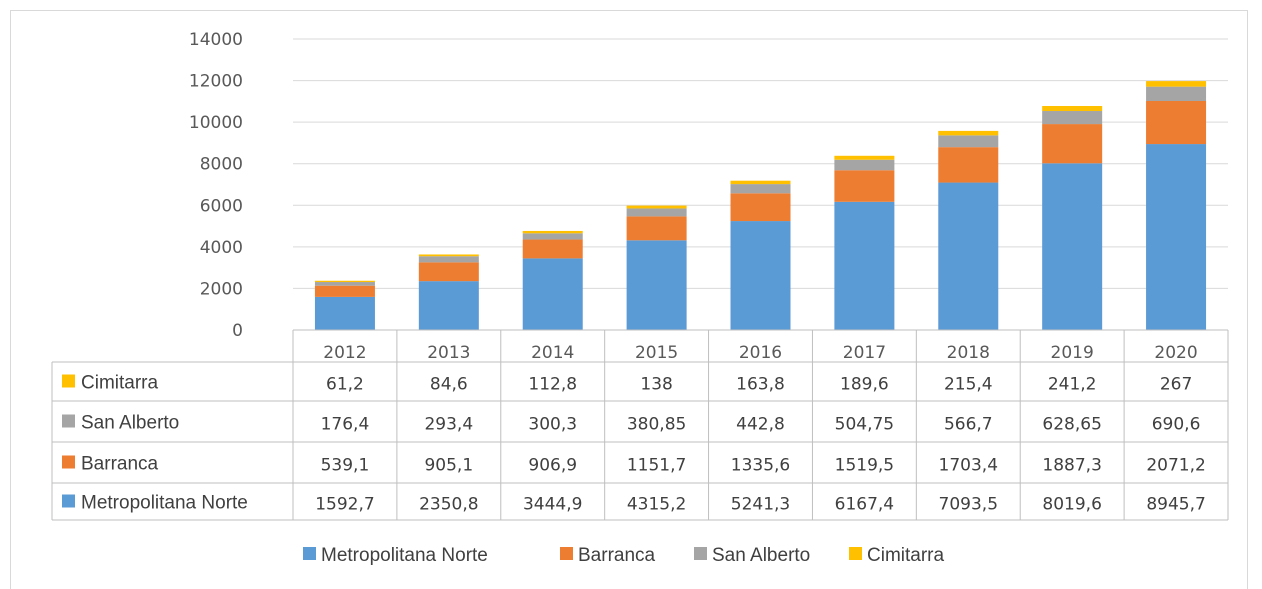 The width and height of the screenshot is (1262, 589). I want to click on table-row-label: Barranca, so click(120, 464).